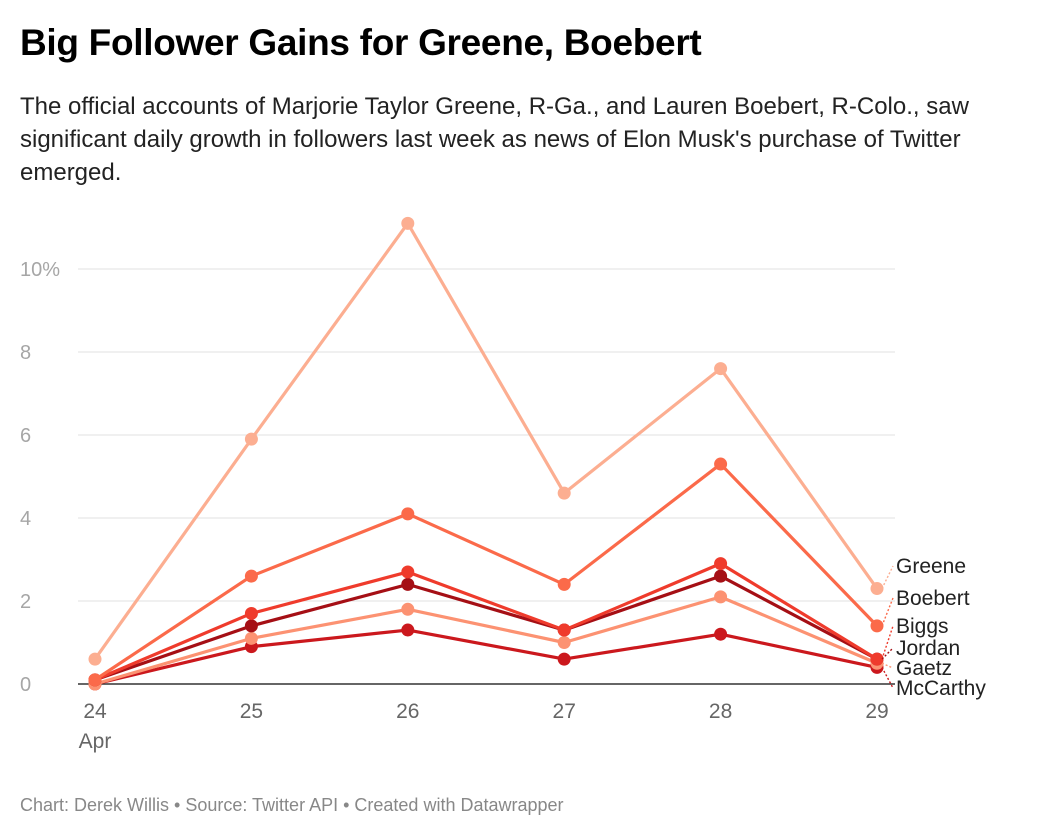 The width and height of the screenshot is (1040, 840). Describe the element at coordinates (933, 598) in the screenshot. I see `series-label: Boebert` at that location.